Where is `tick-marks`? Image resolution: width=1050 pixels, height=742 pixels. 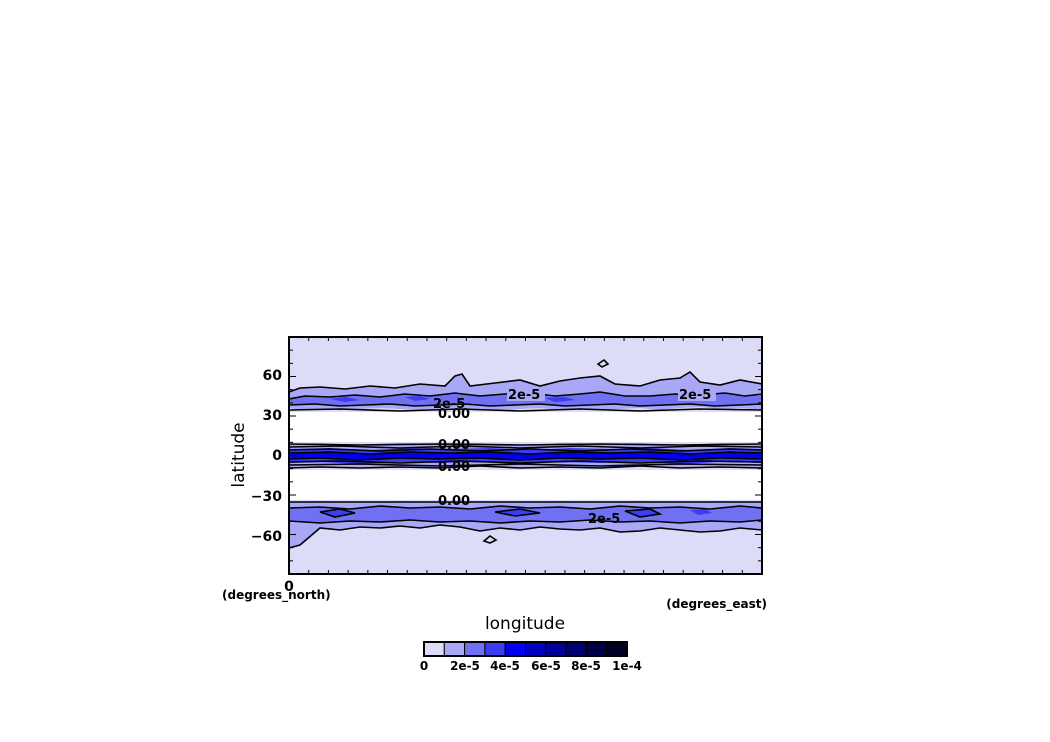
tick-marks is located at coordinates (525, 455).